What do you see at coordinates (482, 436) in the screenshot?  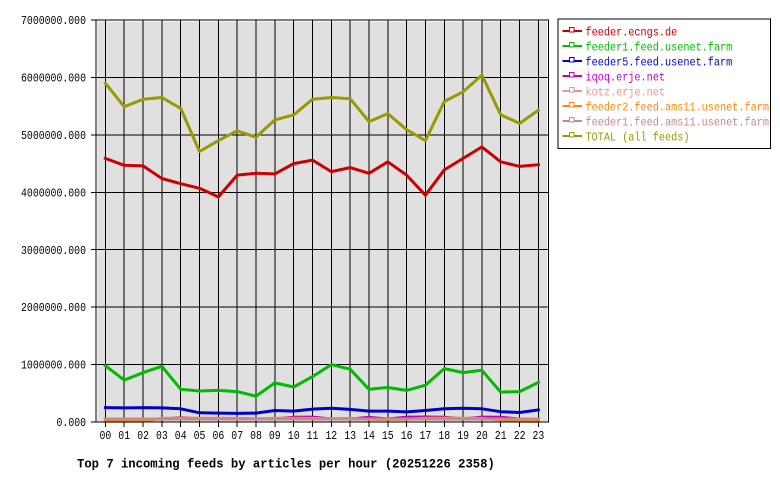 I see `svg-text: 20` at bounding box center [482, 436].